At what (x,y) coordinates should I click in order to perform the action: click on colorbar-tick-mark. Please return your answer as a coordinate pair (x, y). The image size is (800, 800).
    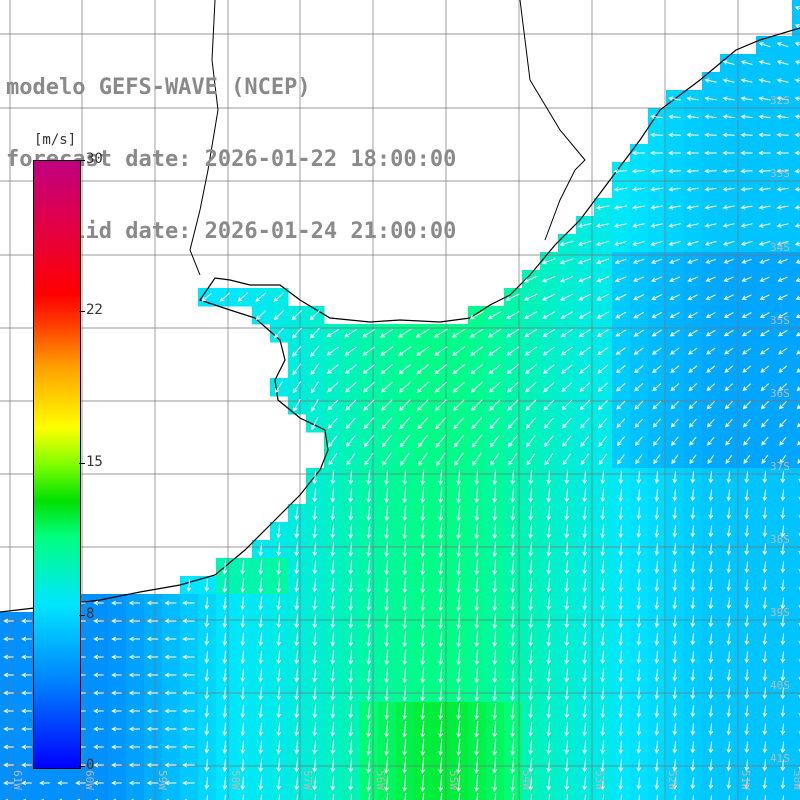
    Looking at the image, I should click on (82, 615).